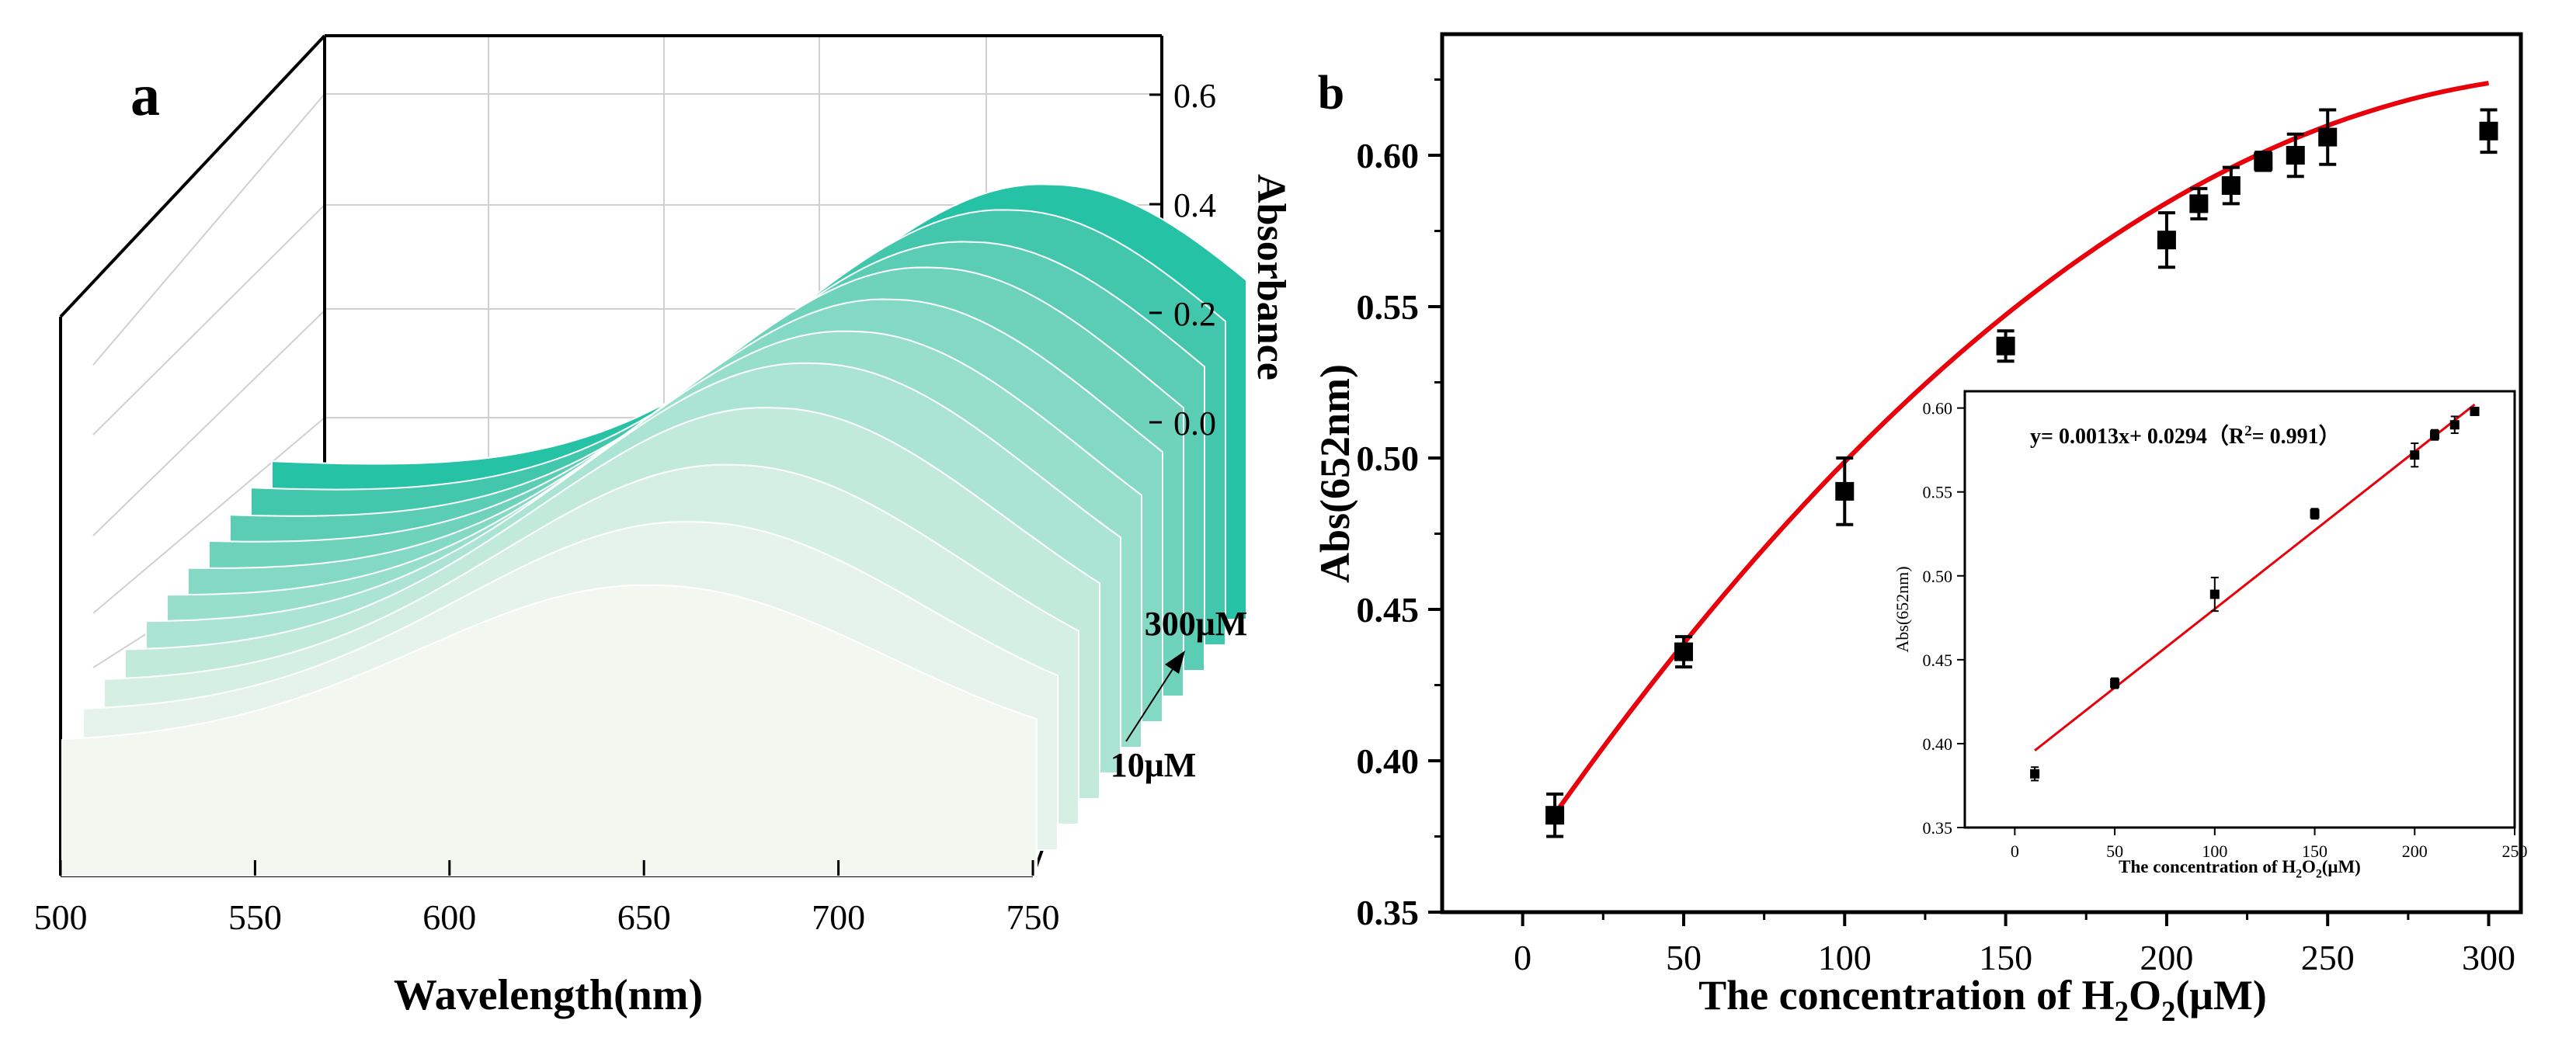 This screenshot has height=1048, width=2576. Describe the element at coordinates (2314, 851) in the screenshot. I see `inset-x-tick-label: 150` at that location.